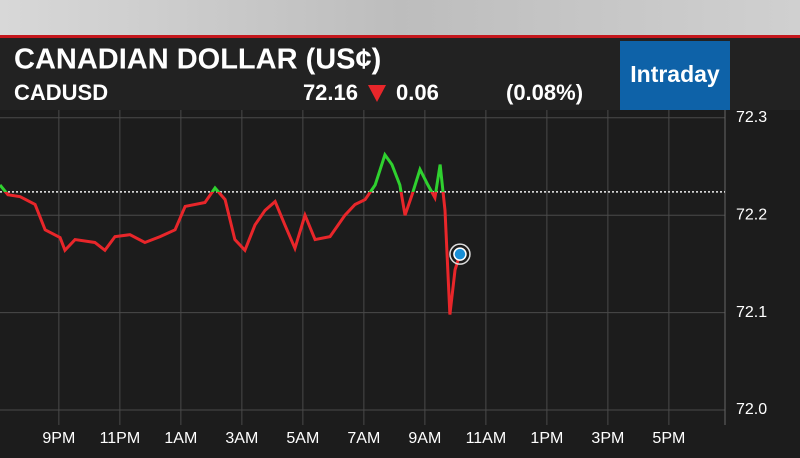  Describe the element at coordinates (668, 438) in the screenshot. I see `x-tick-label: 5PM` at that location.